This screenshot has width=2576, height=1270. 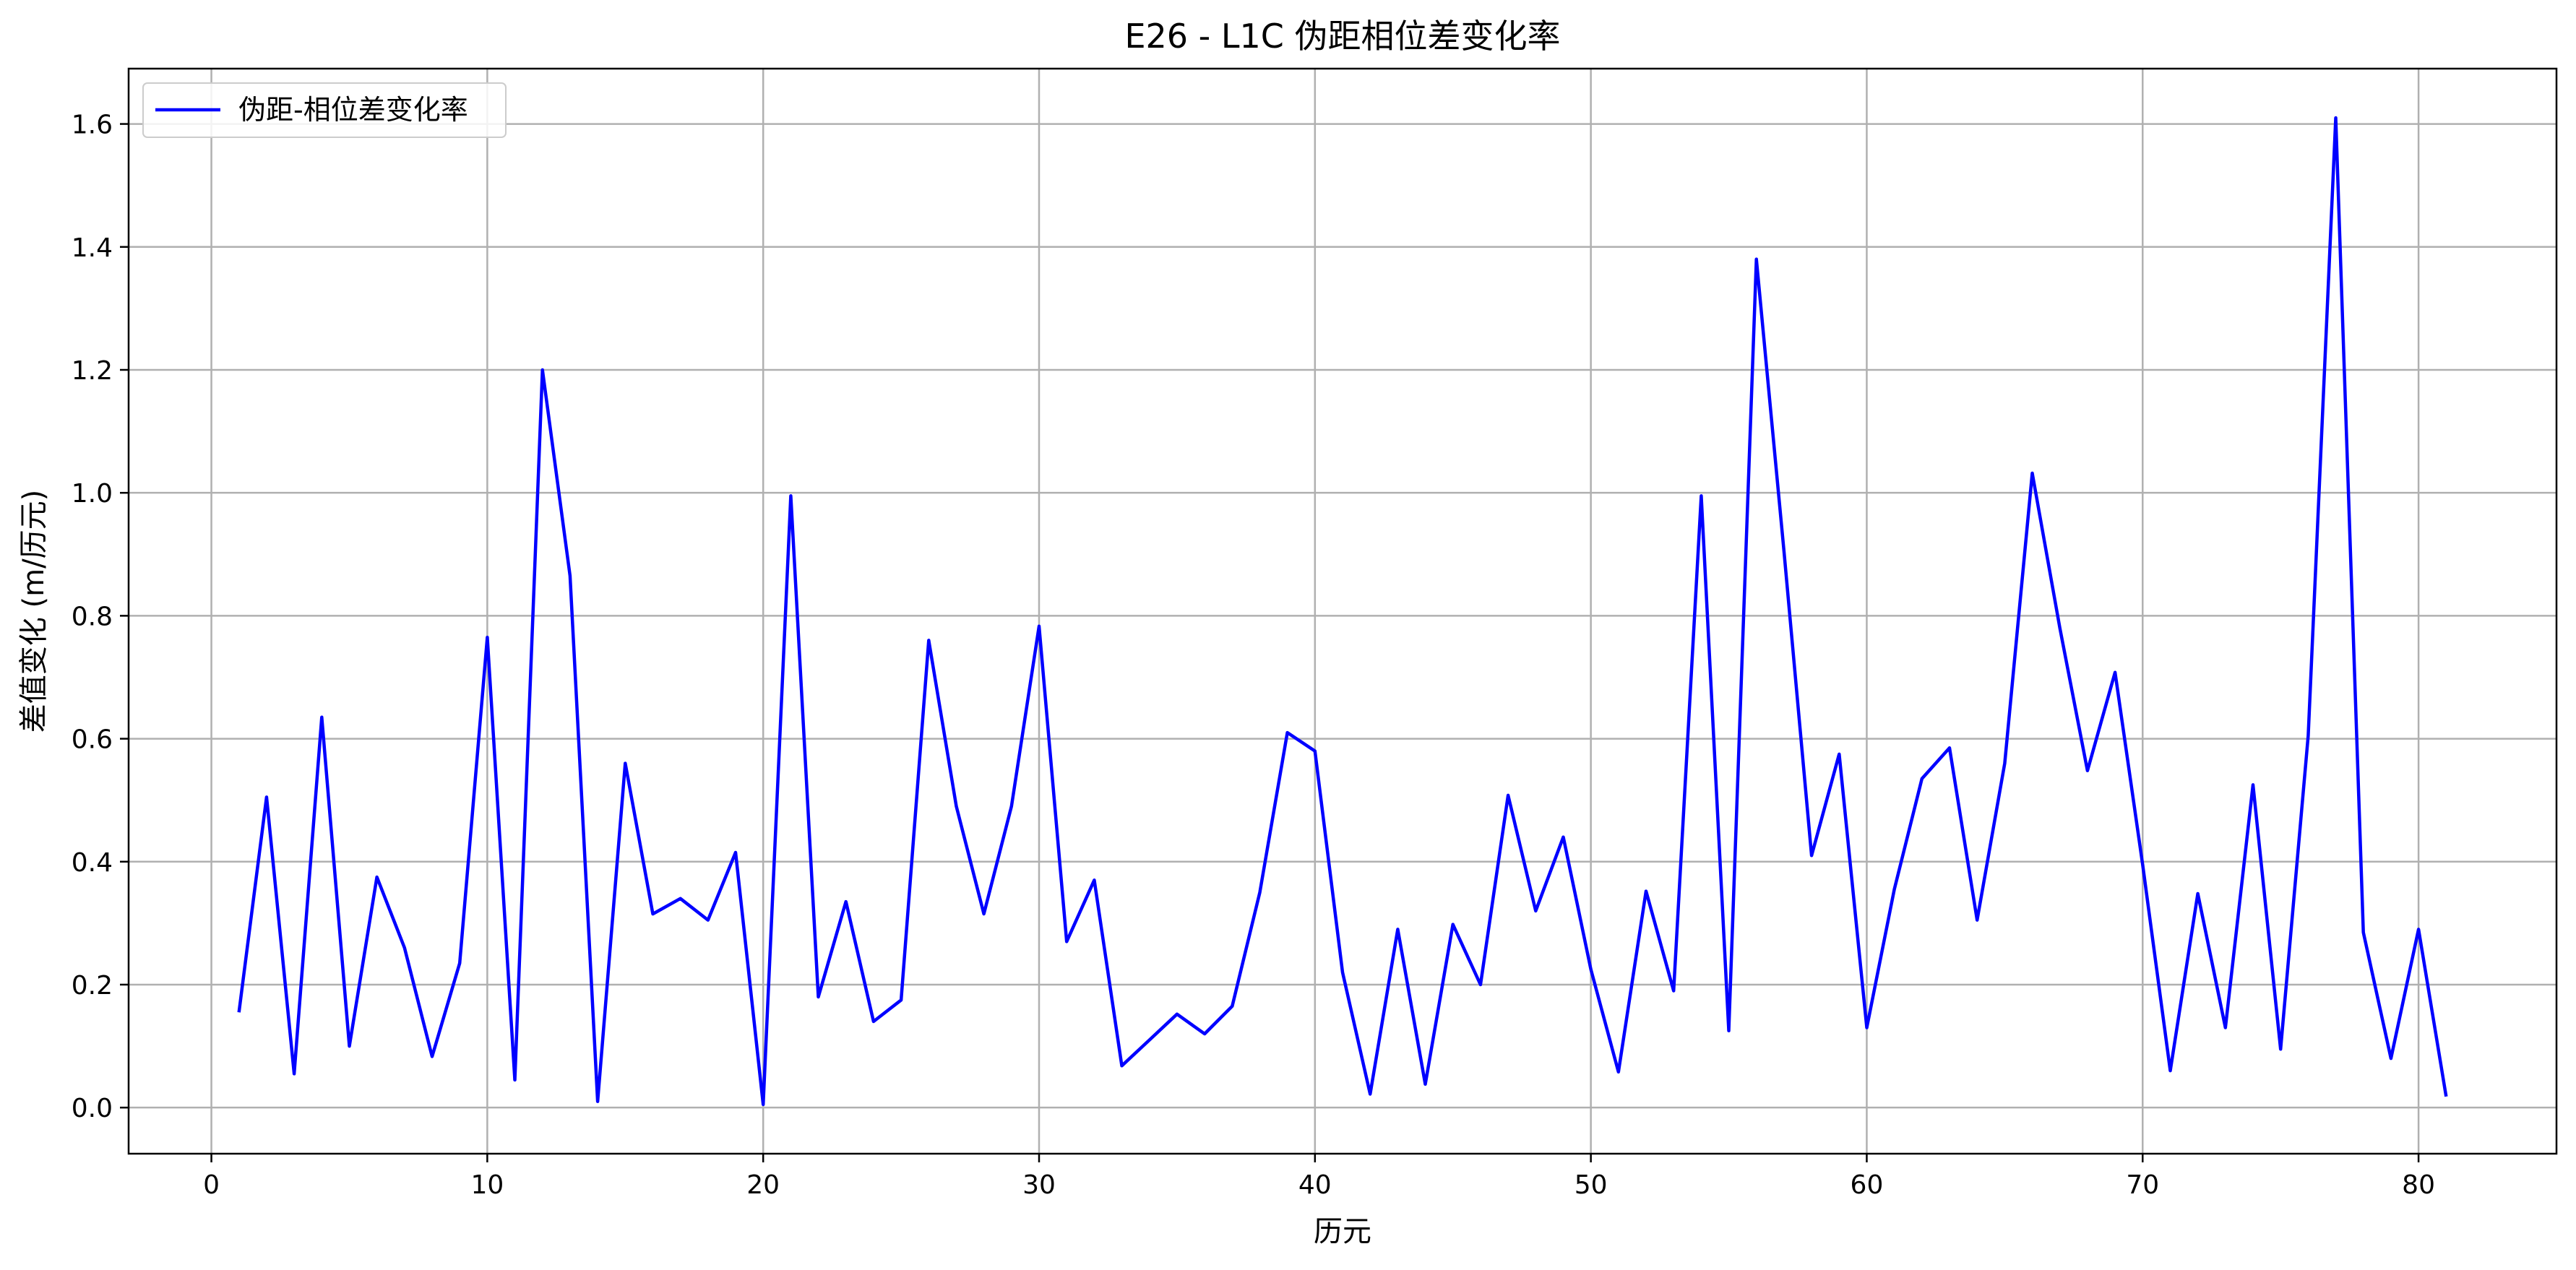 I want to click on x-tick-label: 10, so click(x=487, y=1185).